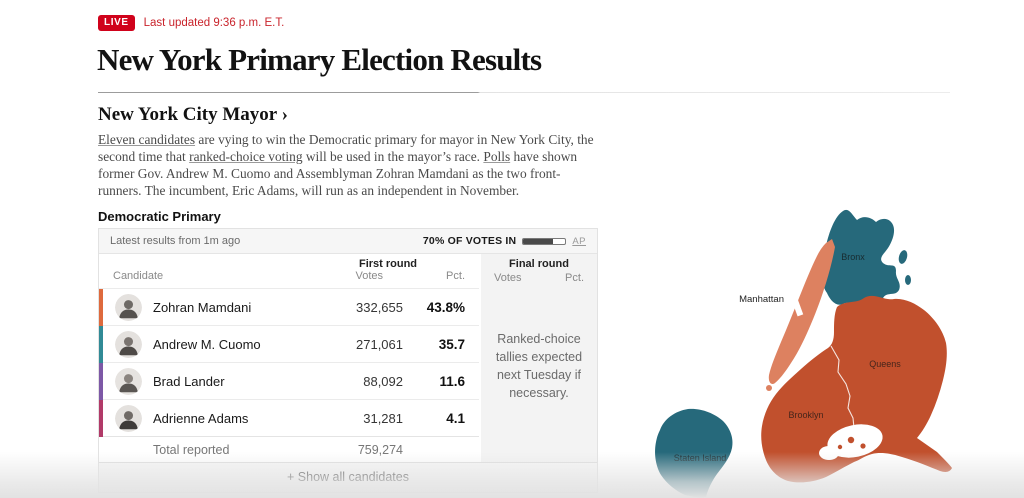  Describe the element at coordinates (189, 381) in the screenshot. I see `candidate-name: Brad Lander` at that location.